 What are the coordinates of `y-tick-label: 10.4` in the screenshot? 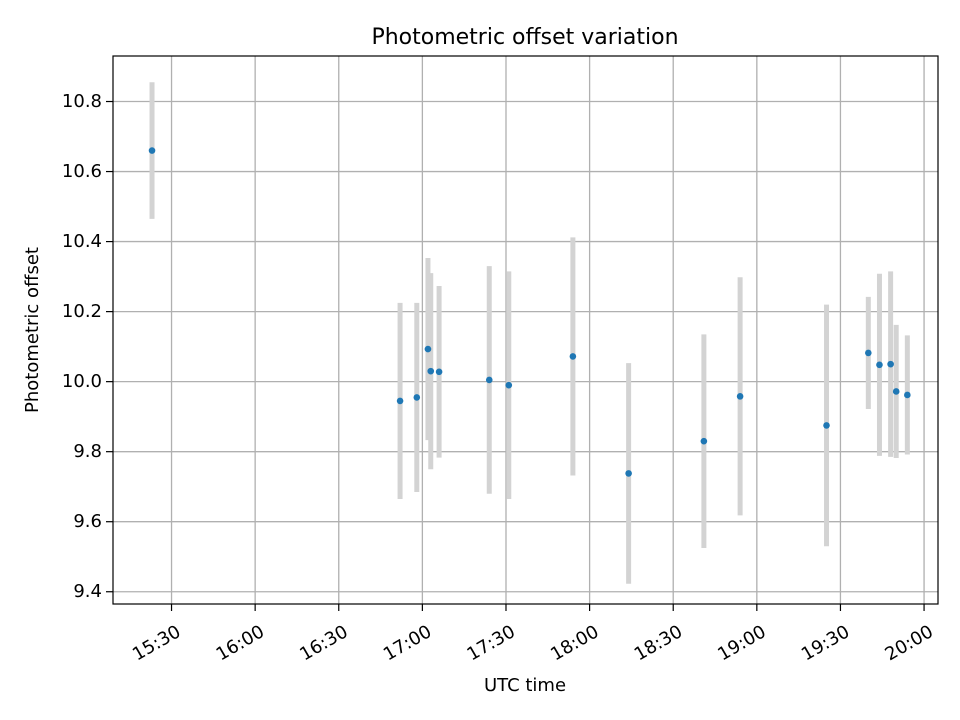 It's located at (82, 241).